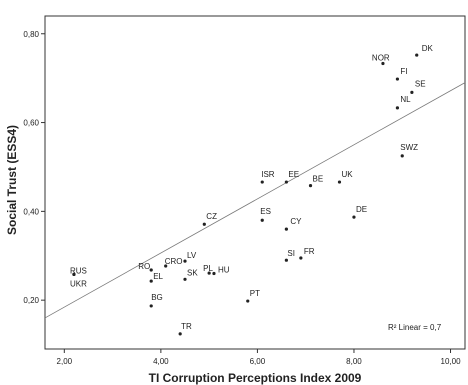 The image size is (468, 385). What do you see at coordinates (291, 253) in the screenshot?
I see `point-label: SI` at bounding box center [291, 253].